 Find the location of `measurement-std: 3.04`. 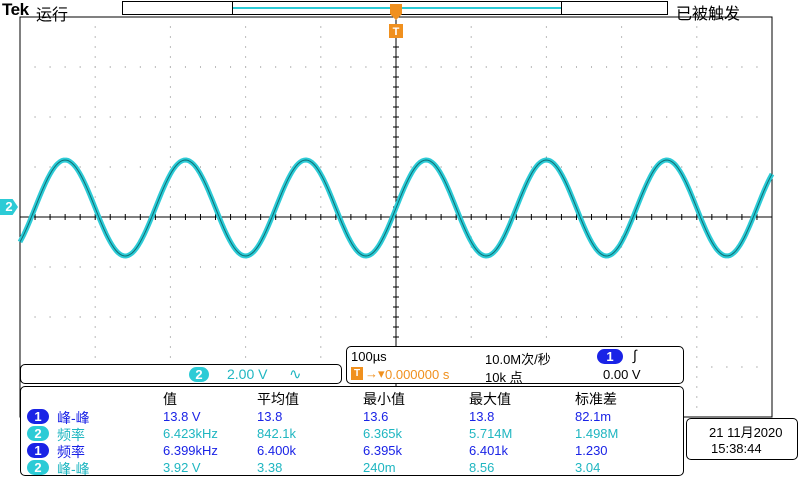

measurement-std: 3.04 is located at coordinates (588, 467).